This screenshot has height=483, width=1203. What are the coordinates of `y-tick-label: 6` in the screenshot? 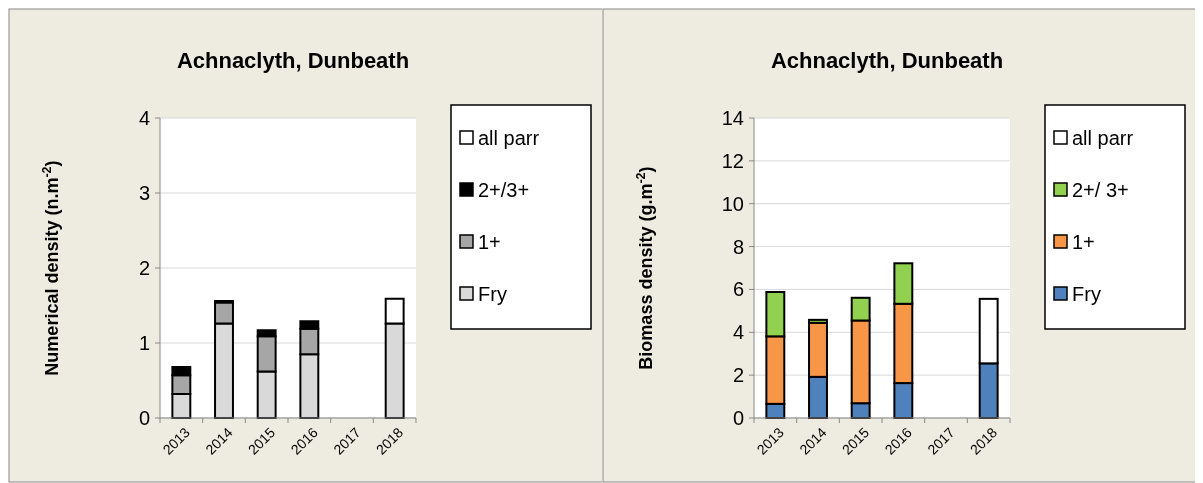 It's located at (738, 289).